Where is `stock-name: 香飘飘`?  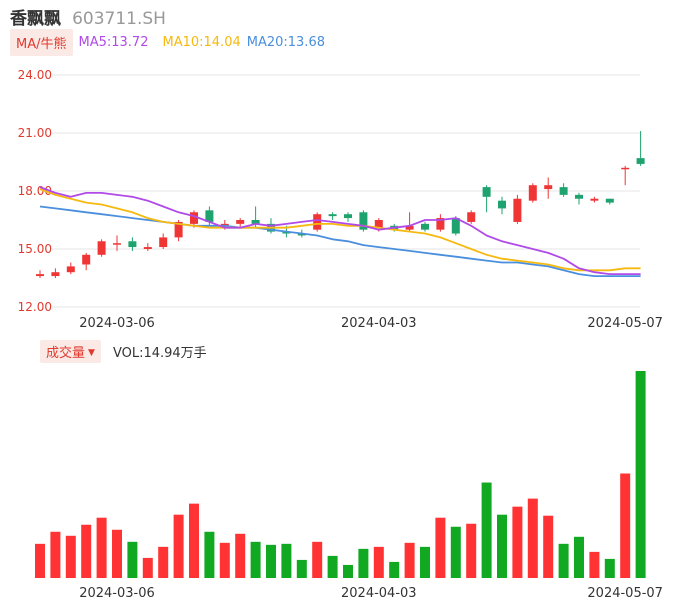 stock-name: 香飘飘 is located at coordinates (35, 19).